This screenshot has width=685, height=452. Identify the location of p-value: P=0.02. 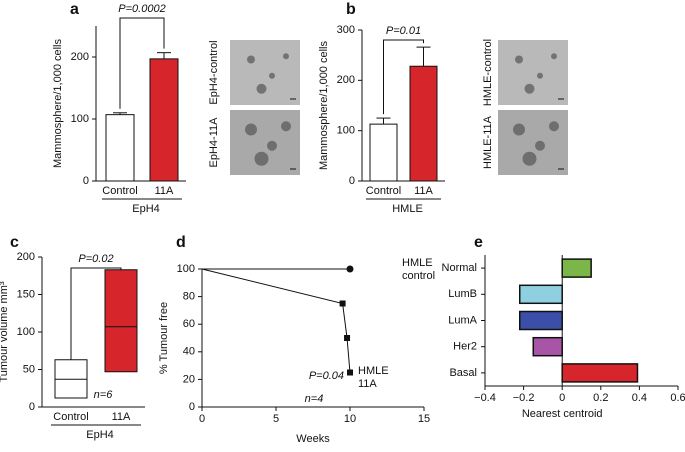
(95, 259).